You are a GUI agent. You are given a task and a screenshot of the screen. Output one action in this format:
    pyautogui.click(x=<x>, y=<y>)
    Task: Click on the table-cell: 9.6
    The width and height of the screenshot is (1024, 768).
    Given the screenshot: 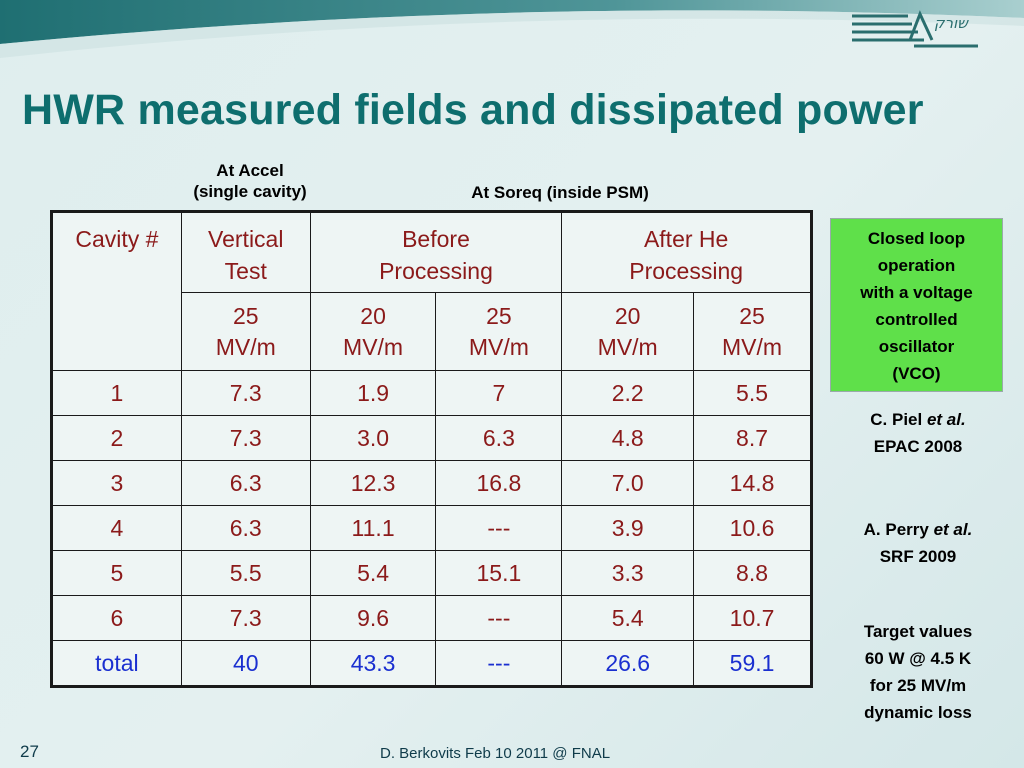 What is the action you would take?
    pyautogui.click(x=373, y=618)
    